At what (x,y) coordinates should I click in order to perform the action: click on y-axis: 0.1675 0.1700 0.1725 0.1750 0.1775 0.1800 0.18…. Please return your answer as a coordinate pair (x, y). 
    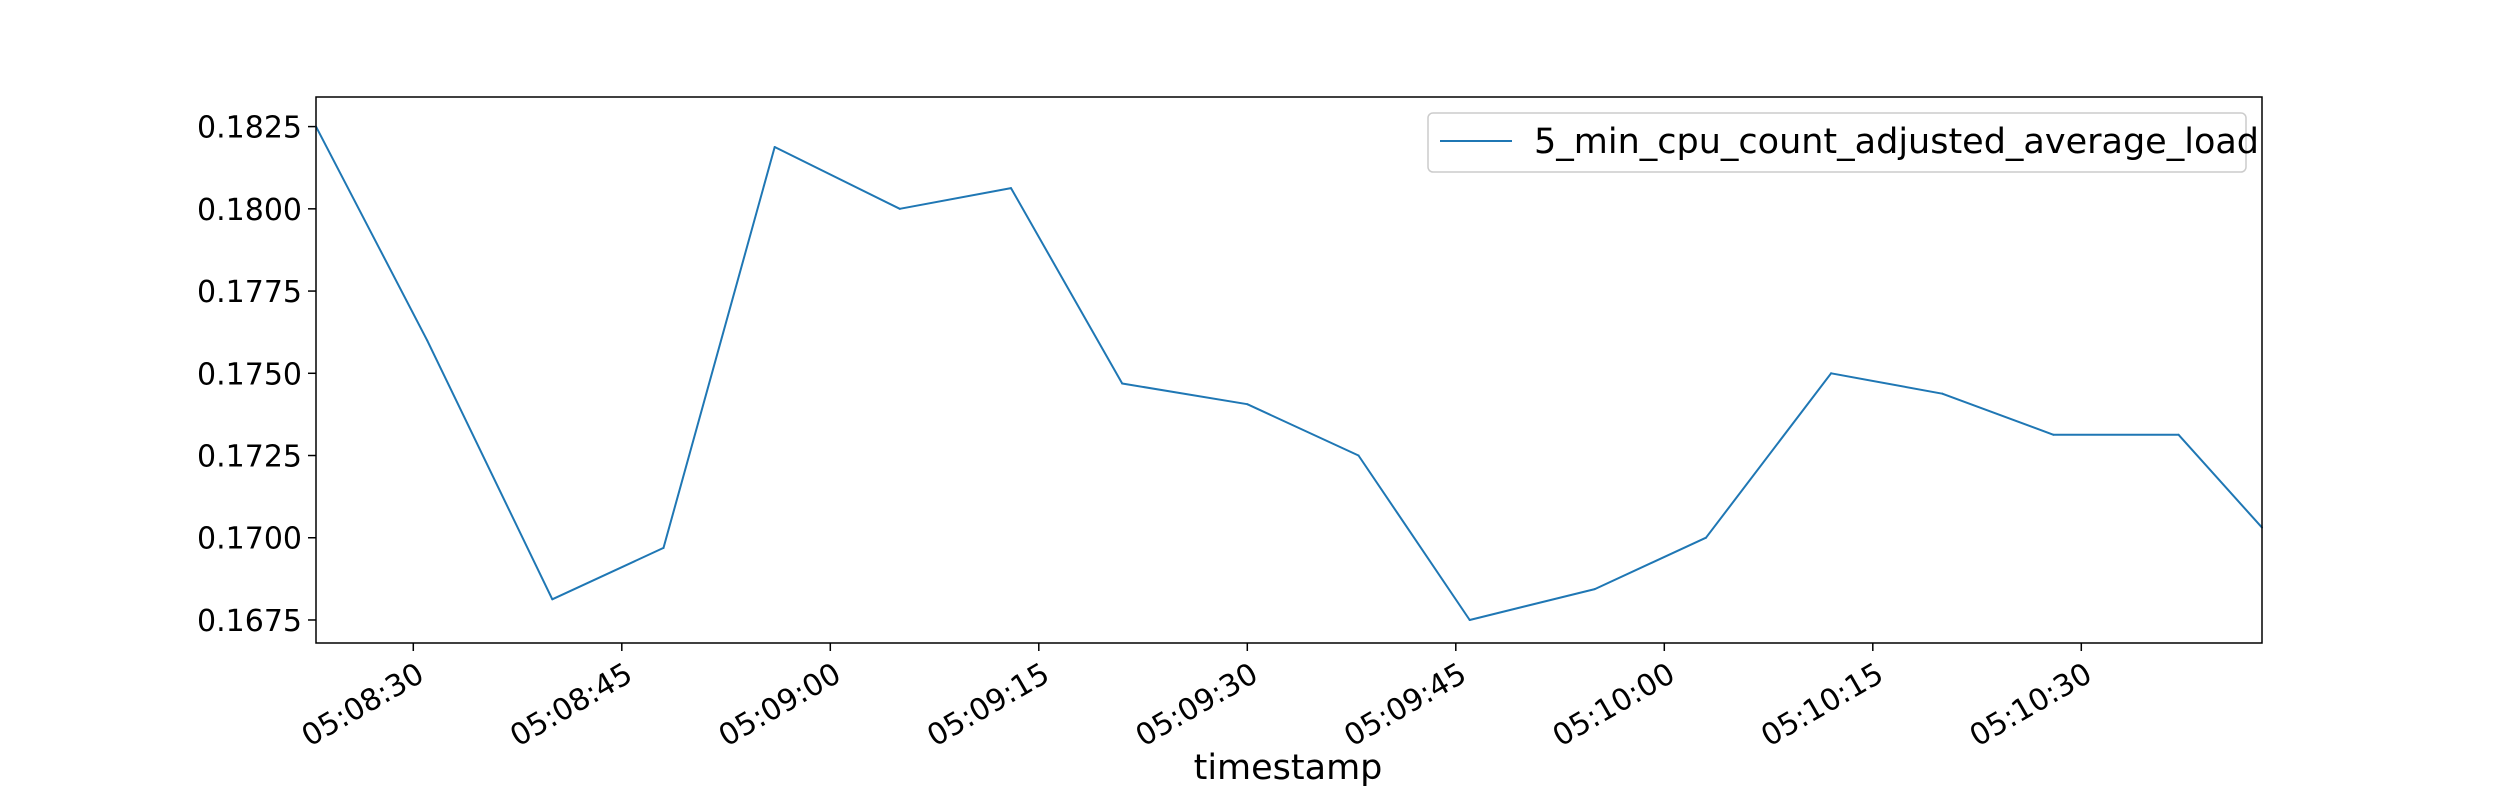
    Looking at the image, I should click on (256, 375).